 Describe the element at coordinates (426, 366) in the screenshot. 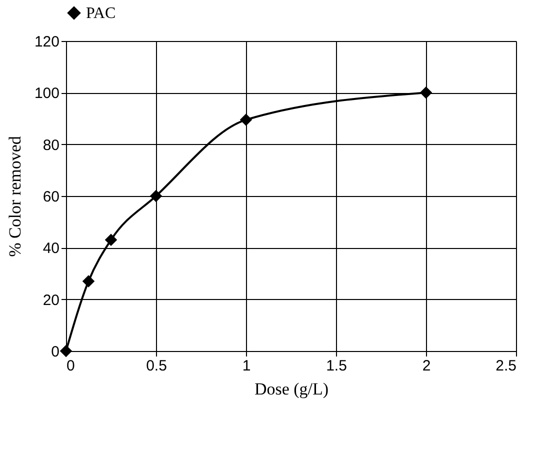

I see `x-tick-label: 2` at that location.